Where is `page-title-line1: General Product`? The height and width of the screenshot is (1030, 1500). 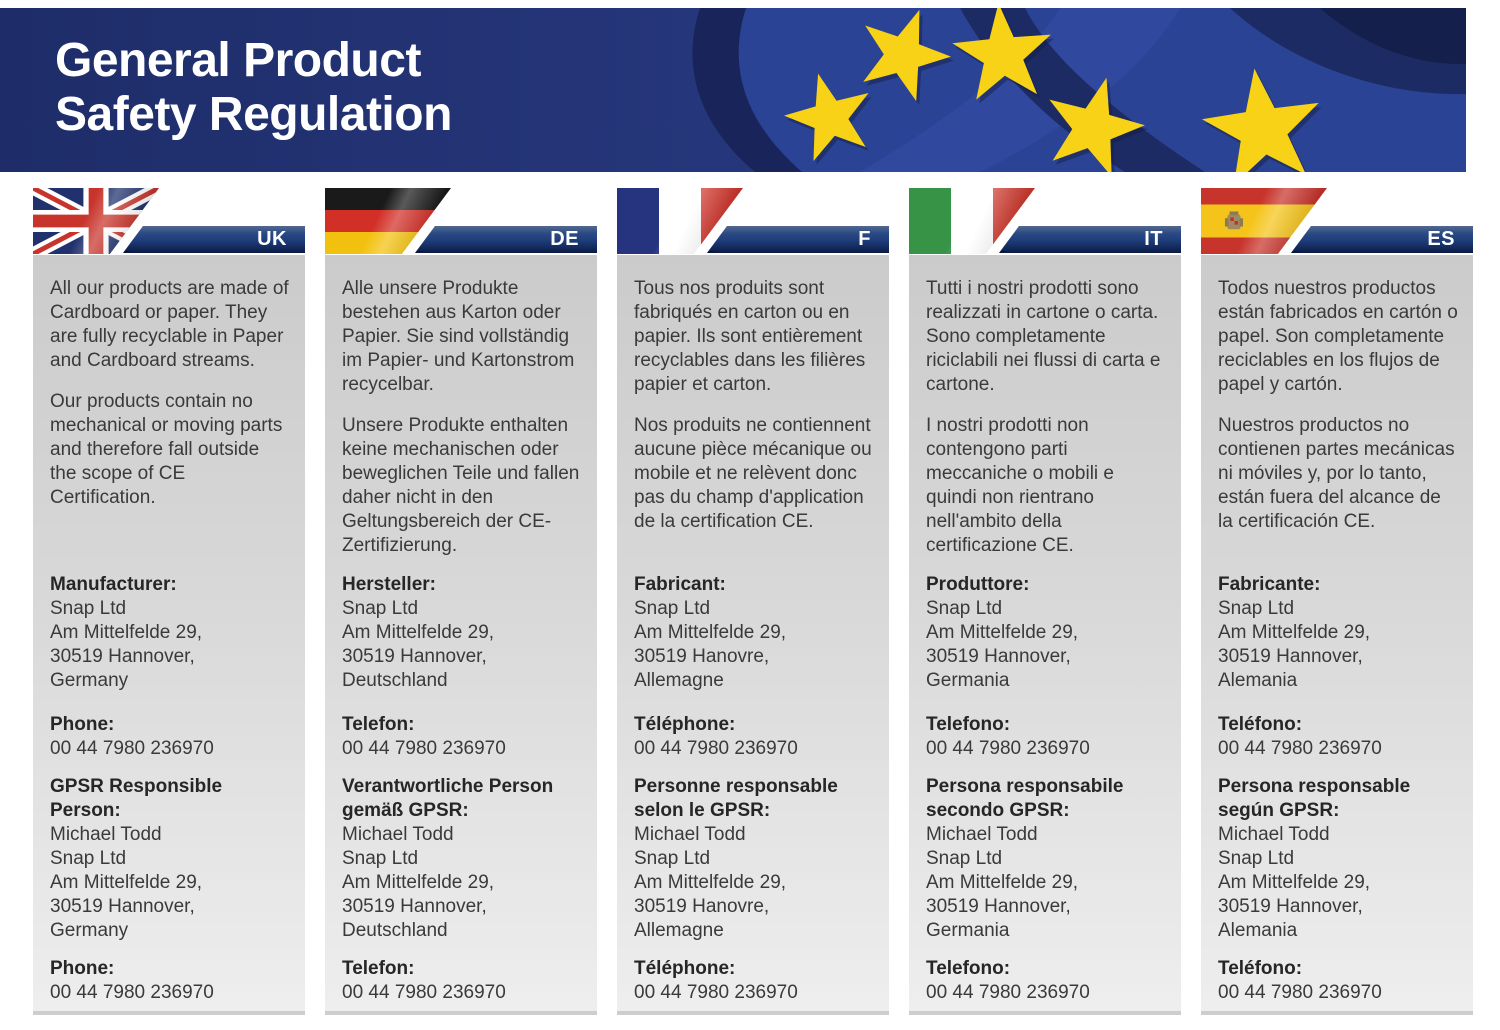
page-title-line1: General Product is located at coordinates (238, 60).